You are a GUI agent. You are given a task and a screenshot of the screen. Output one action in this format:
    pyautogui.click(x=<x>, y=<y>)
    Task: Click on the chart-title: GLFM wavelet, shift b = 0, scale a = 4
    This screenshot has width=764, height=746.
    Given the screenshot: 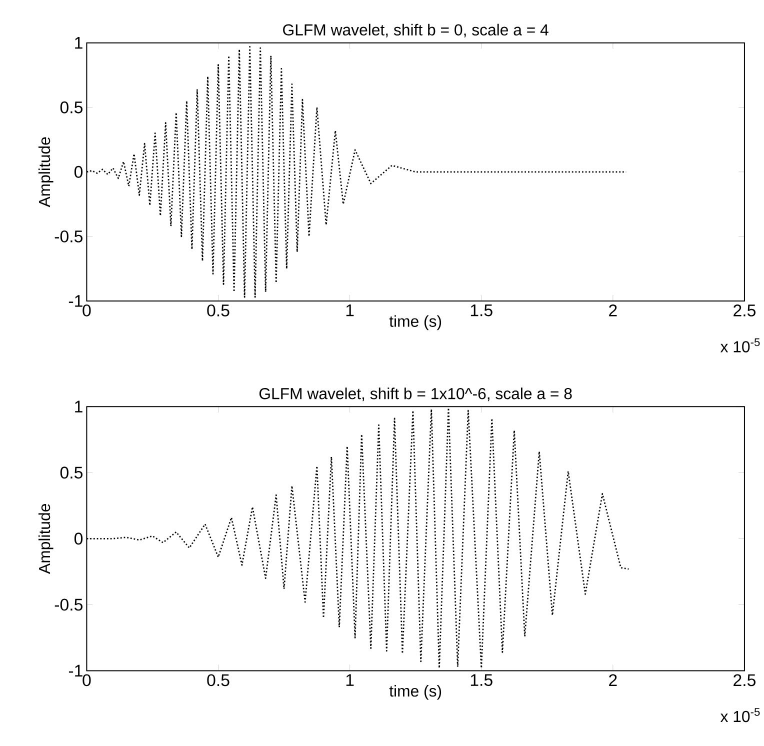 What is the action you would take?
    pyautogui.click(x=415, y=31)
    